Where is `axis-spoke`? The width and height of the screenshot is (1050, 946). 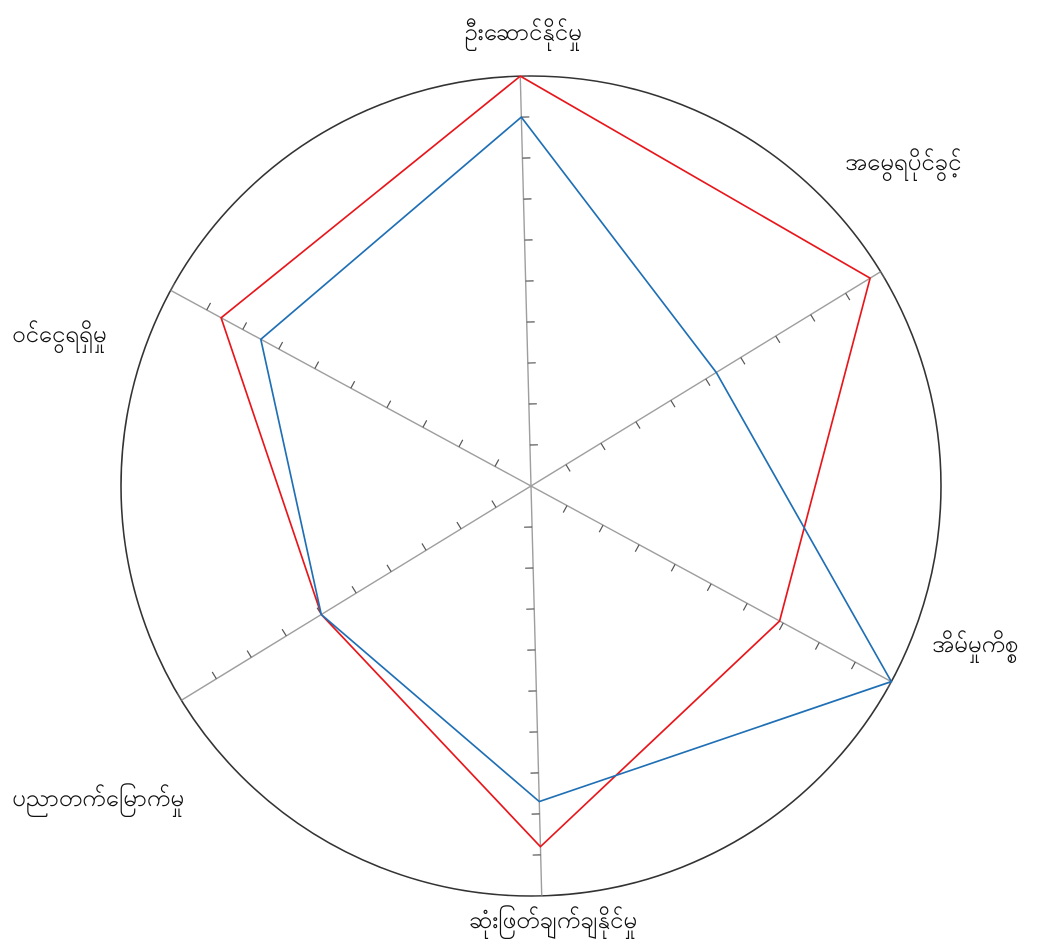
axis-spoke is located at coordinates (711, 584).